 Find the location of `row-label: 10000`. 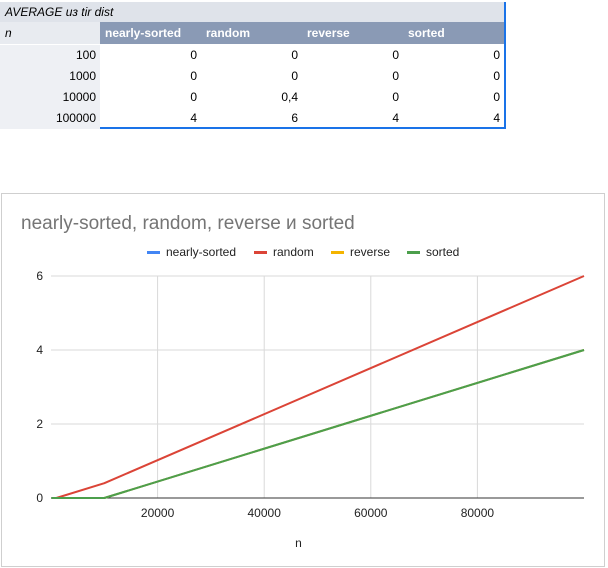

row-label: 10000 is located at coordinates (50, 97).